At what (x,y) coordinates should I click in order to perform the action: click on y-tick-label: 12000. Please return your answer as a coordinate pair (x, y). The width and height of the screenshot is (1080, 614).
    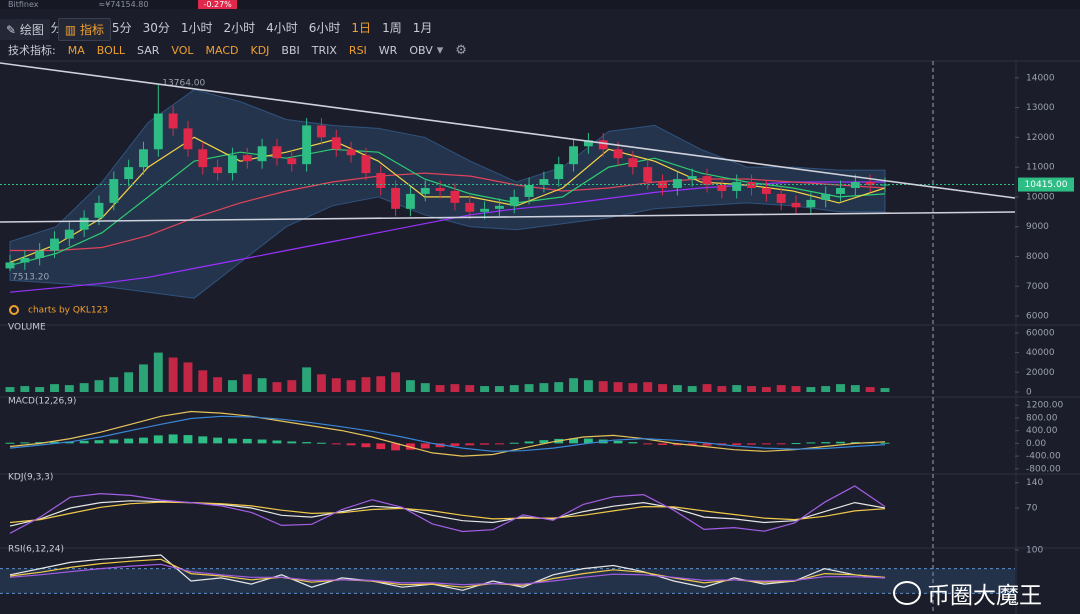
    Looking at the image, I should click on (1040, 138).